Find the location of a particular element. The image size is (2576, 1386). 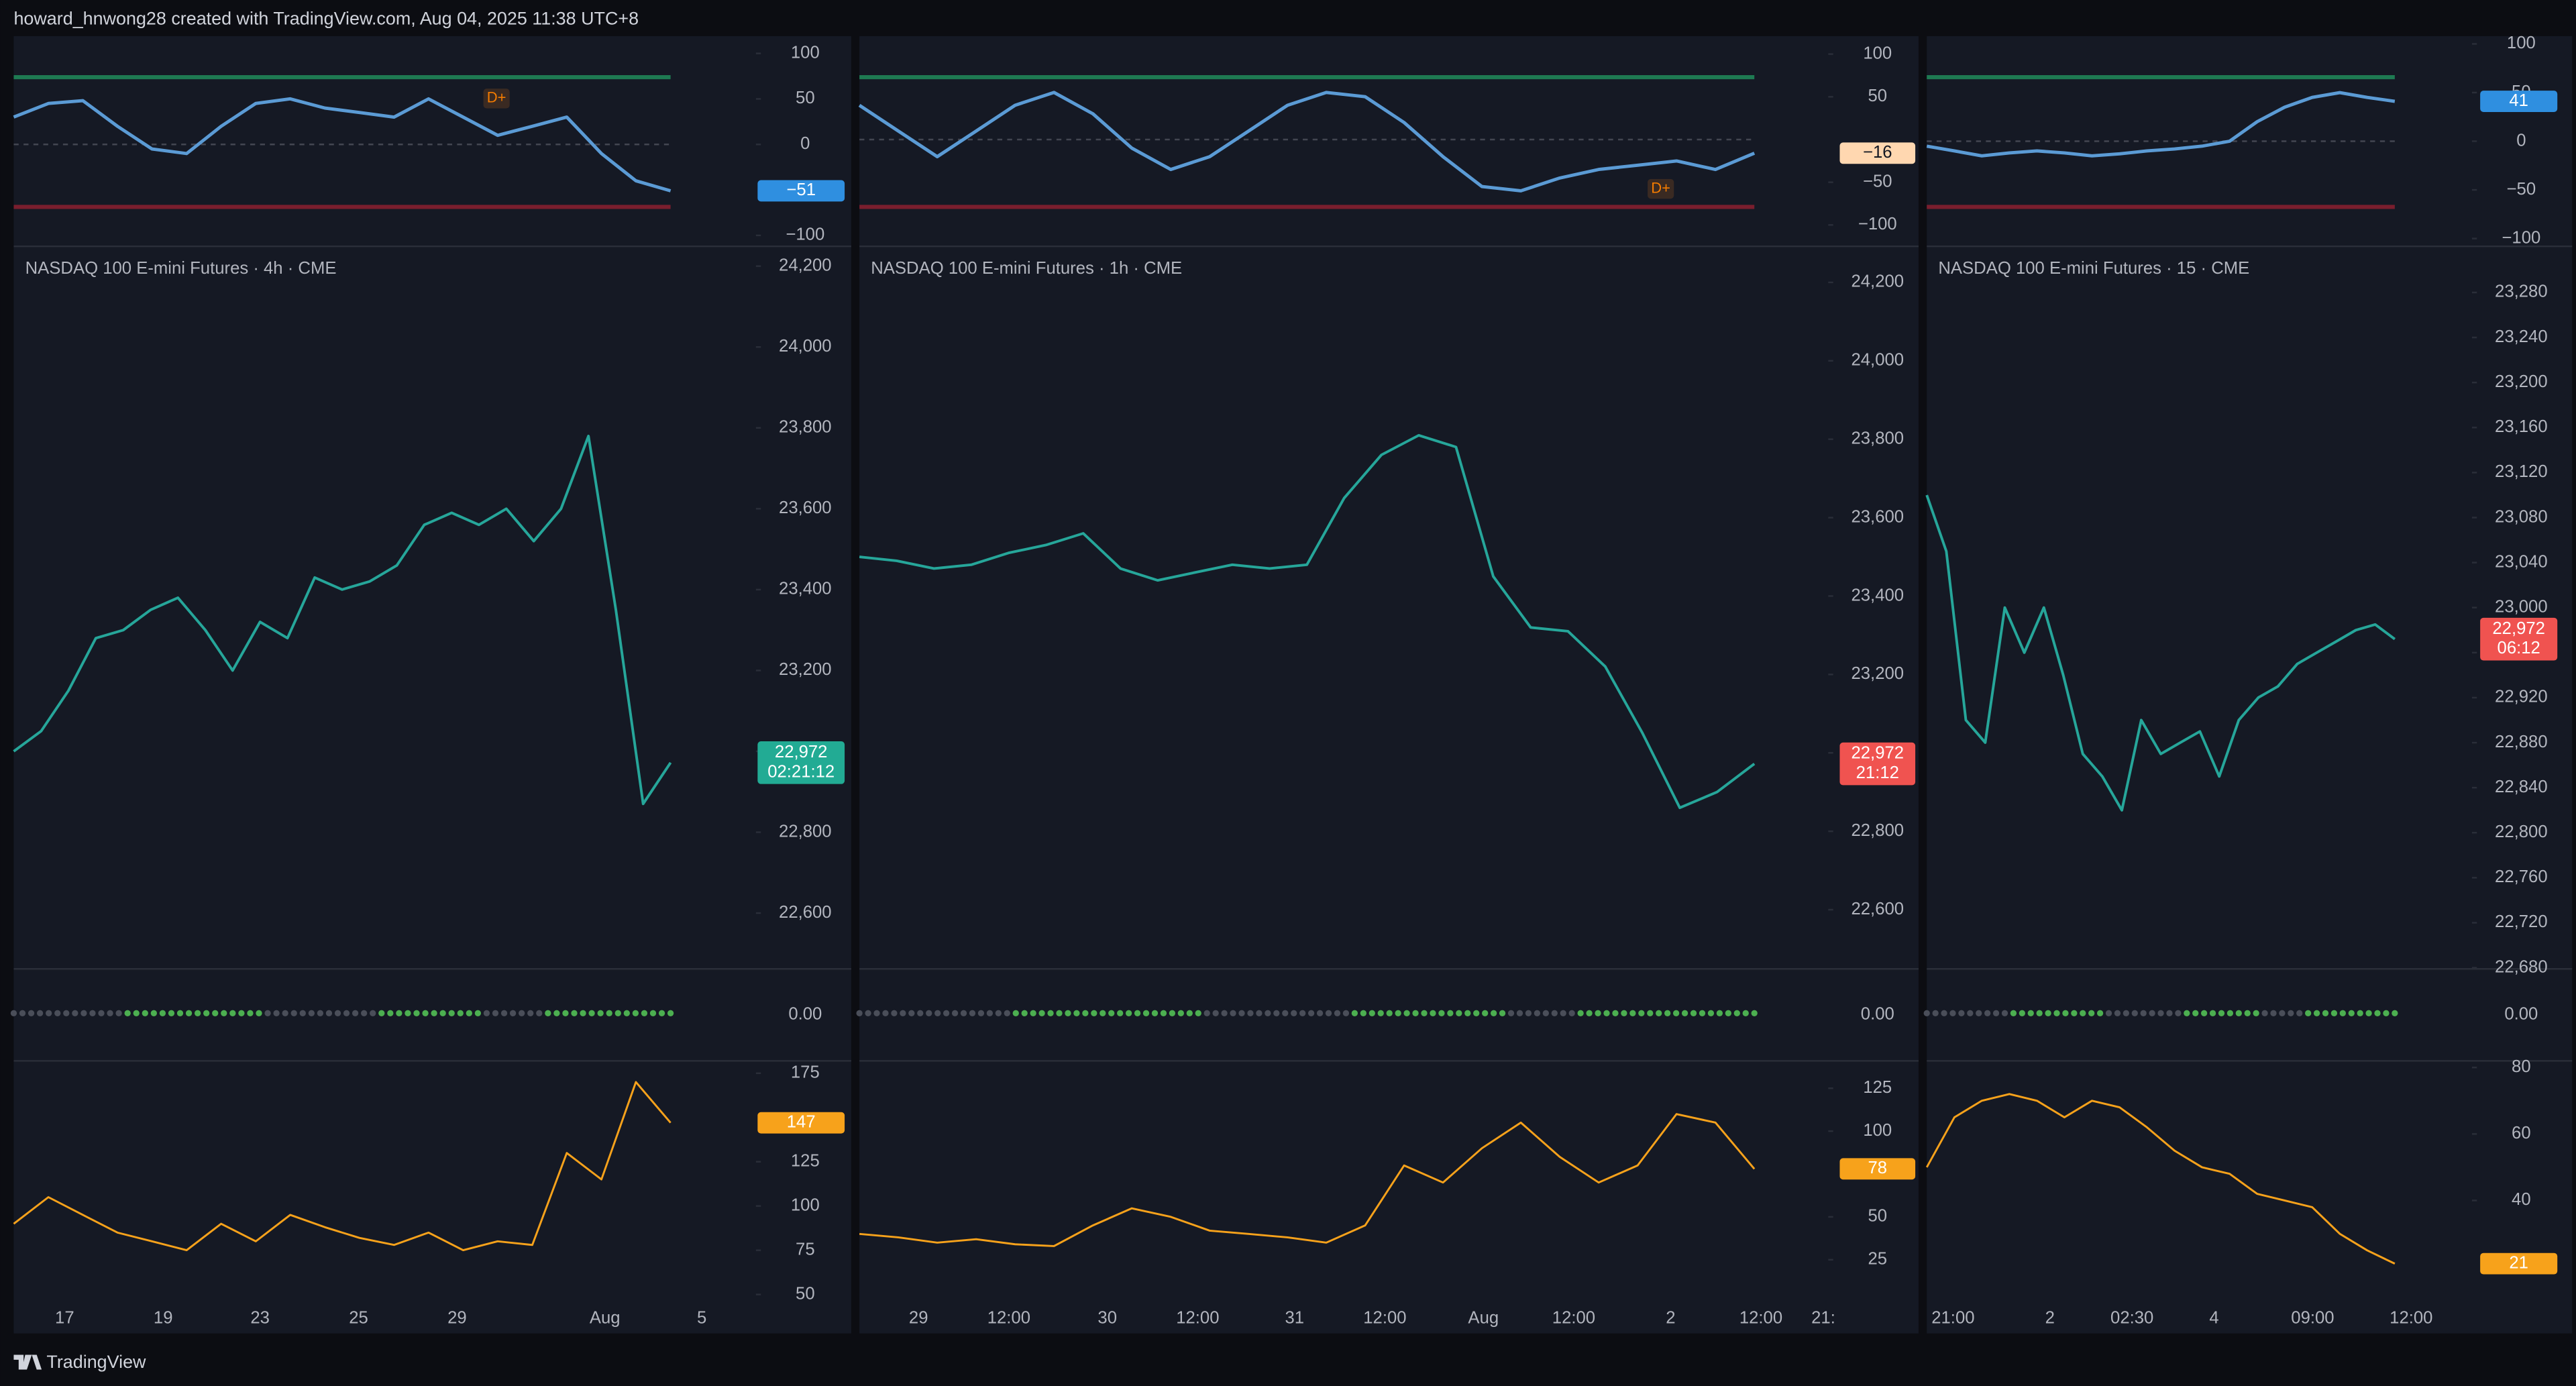

x-tick-label: 25 is located at coordinates (358, 1317).